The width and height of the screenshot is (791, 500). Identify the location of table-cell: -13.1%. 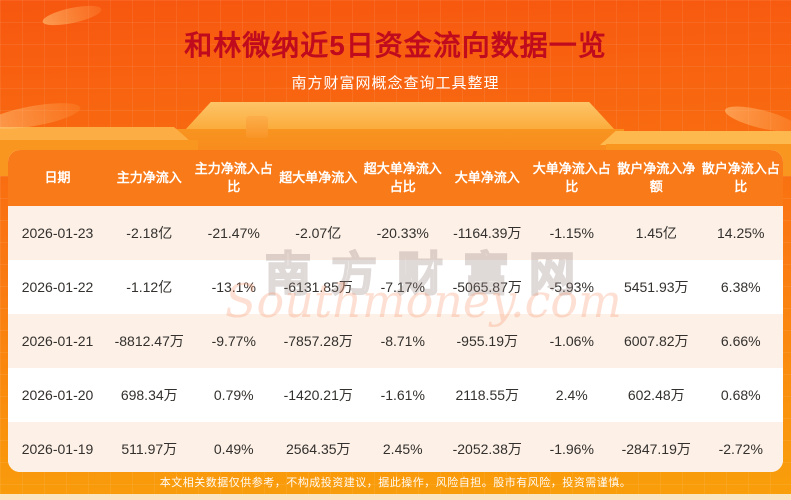
(233, 287).